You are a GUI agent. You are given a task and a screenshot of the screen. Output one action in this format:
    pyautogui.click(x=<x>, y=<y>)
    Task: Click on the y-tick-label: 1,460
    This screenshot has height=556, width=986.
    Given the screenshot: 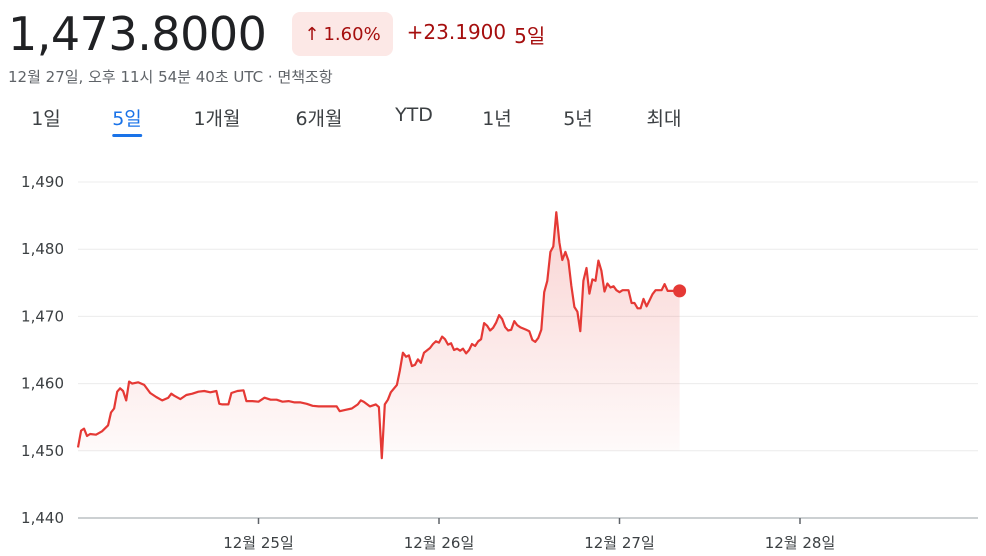 What is the action you would take?
    pyautogui.click(x=42, y=384)
    